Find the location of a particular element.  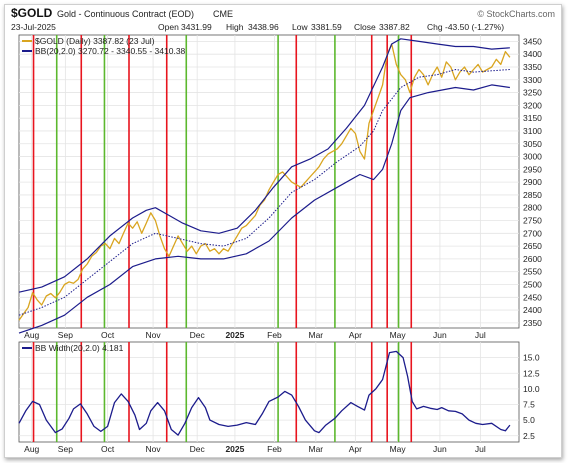

price-x-tick-label: Apr is located at coordinates (355, 335).